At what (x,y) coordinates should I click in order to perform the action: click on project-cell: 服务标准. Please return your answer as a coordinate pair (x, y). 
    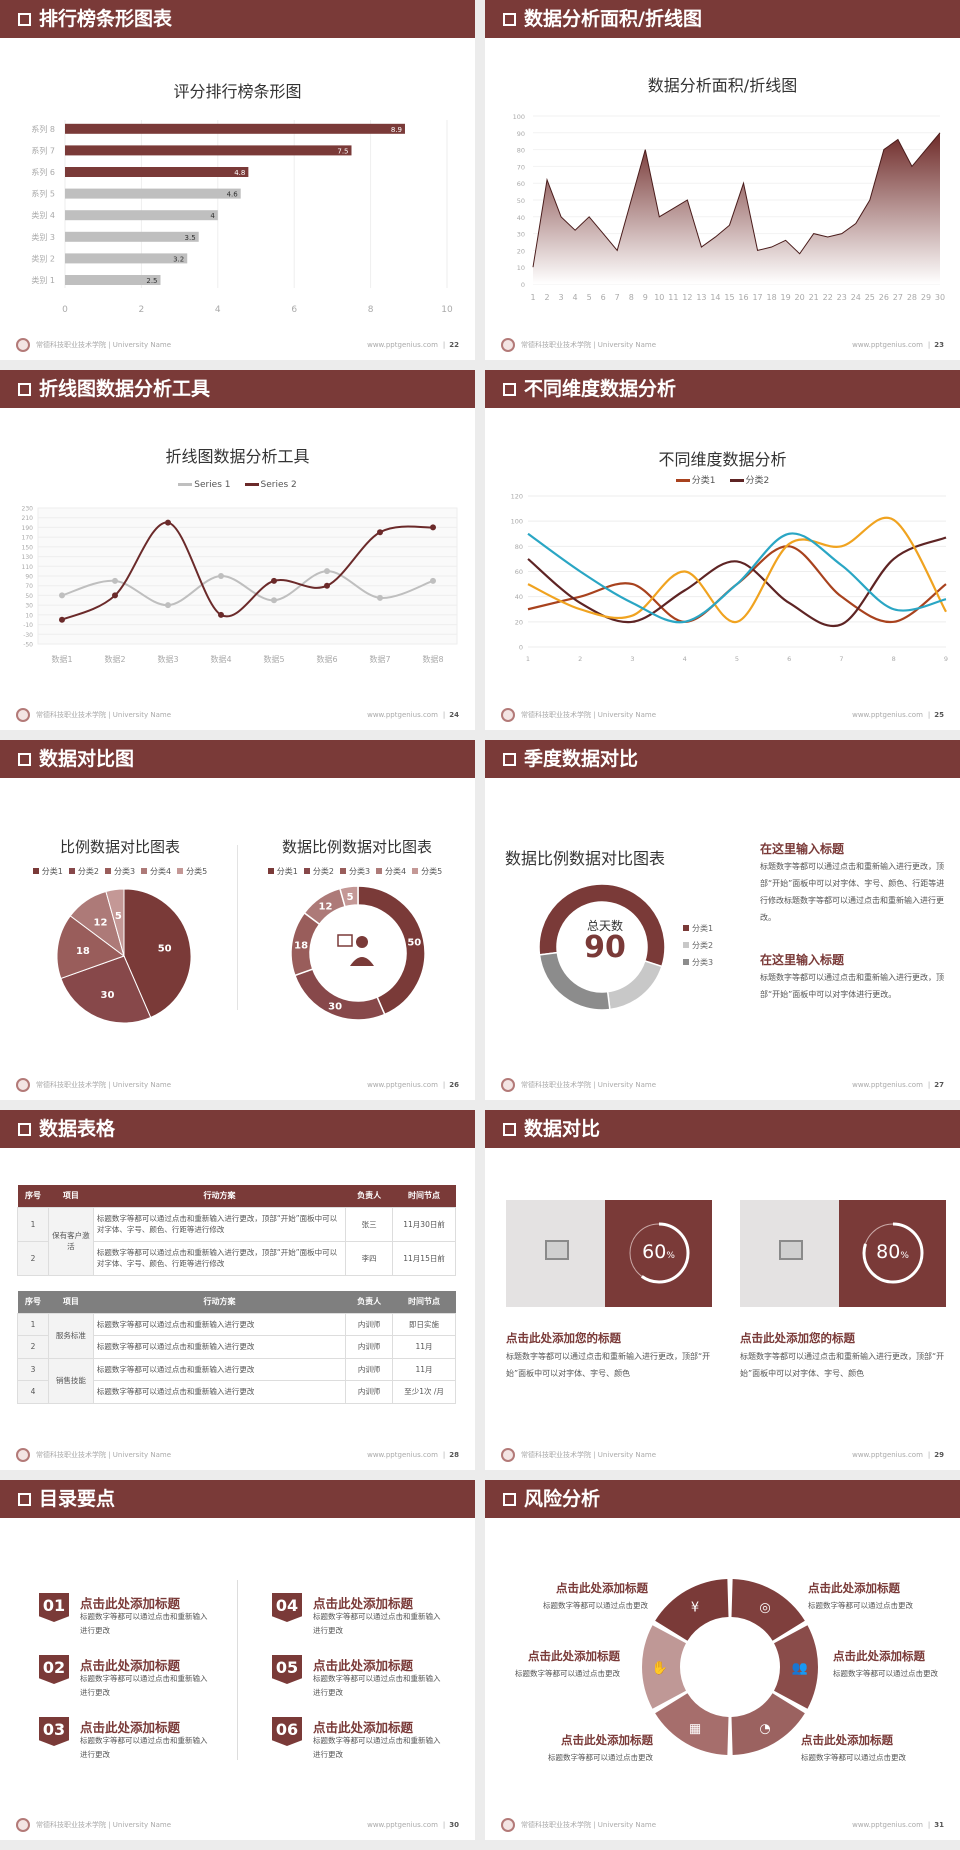
    Looking at the image, I should click on (70, 1335).